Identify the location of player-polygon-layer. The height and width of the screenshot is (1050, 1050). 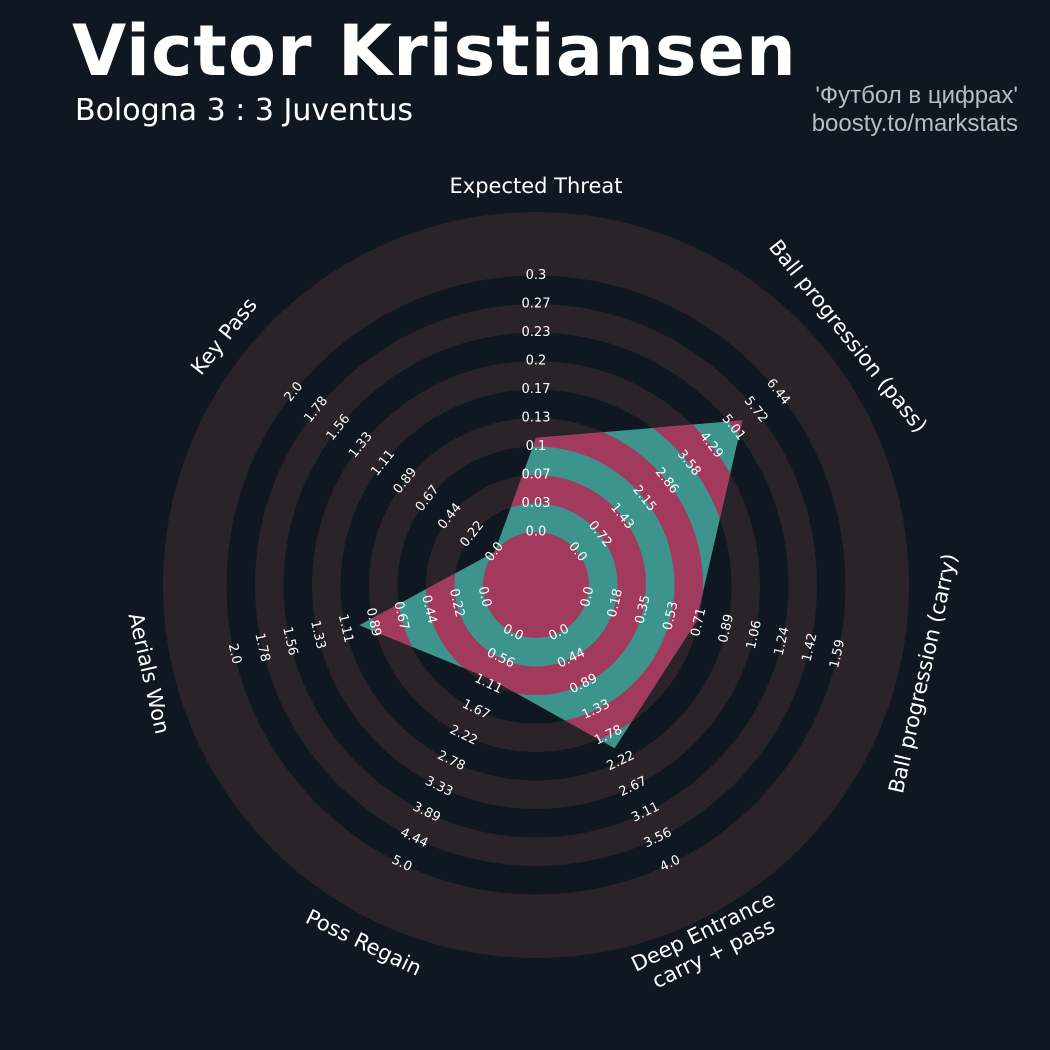
(551, 584).